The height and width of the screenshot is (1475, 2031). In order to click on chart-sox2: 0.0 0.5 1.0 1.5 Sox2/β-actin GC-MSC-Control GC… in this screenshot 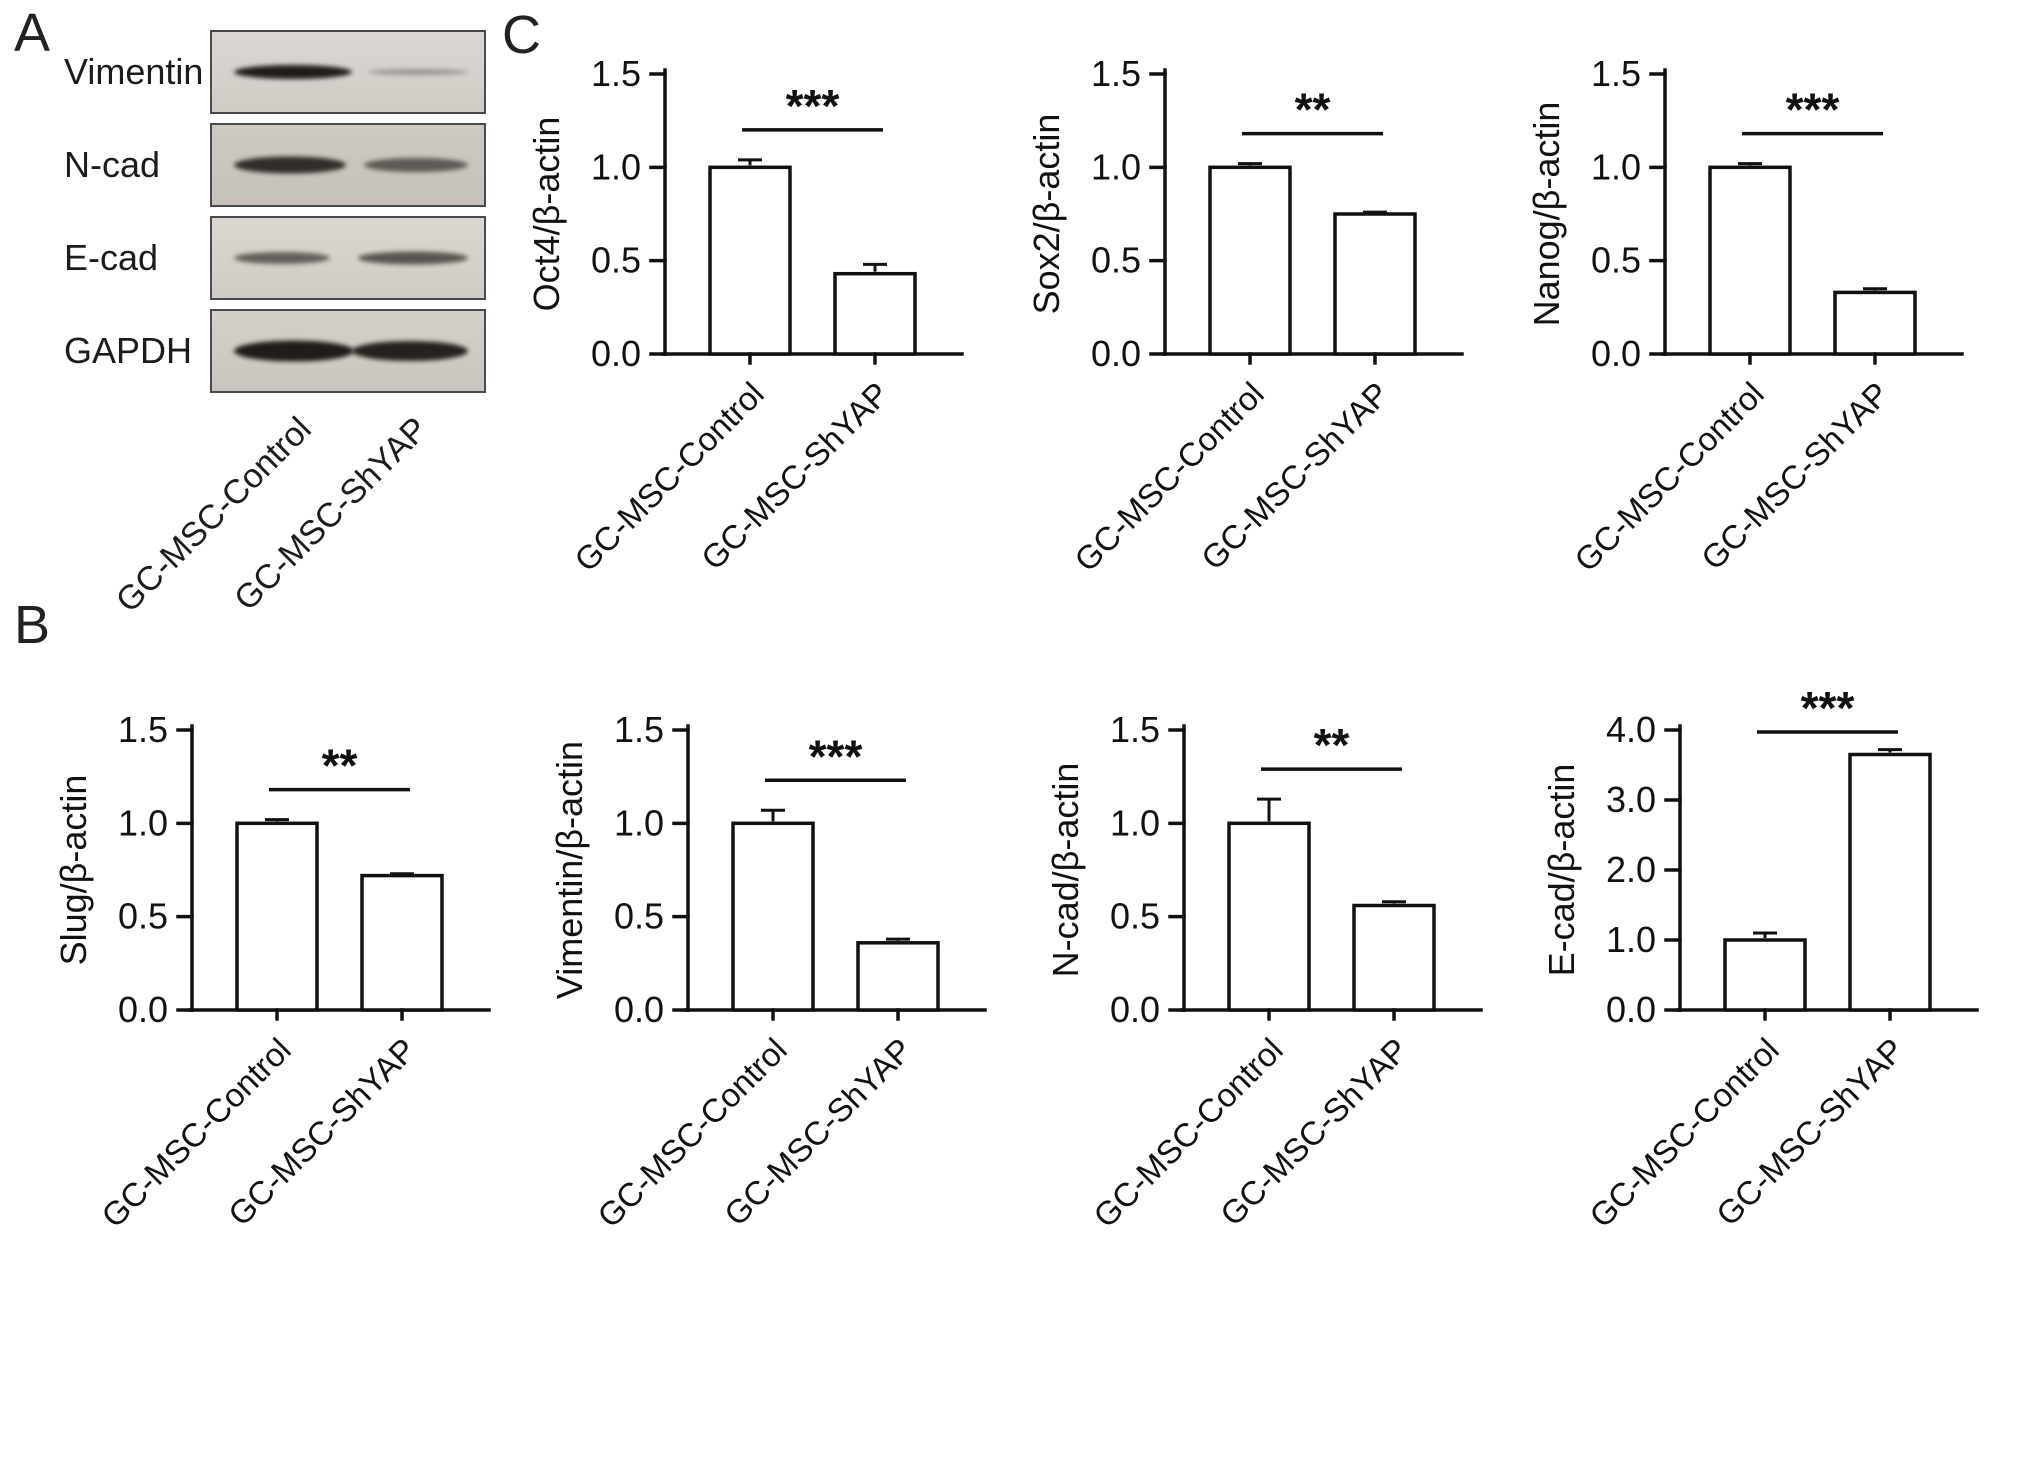, I will do `click(1260, 319)`.